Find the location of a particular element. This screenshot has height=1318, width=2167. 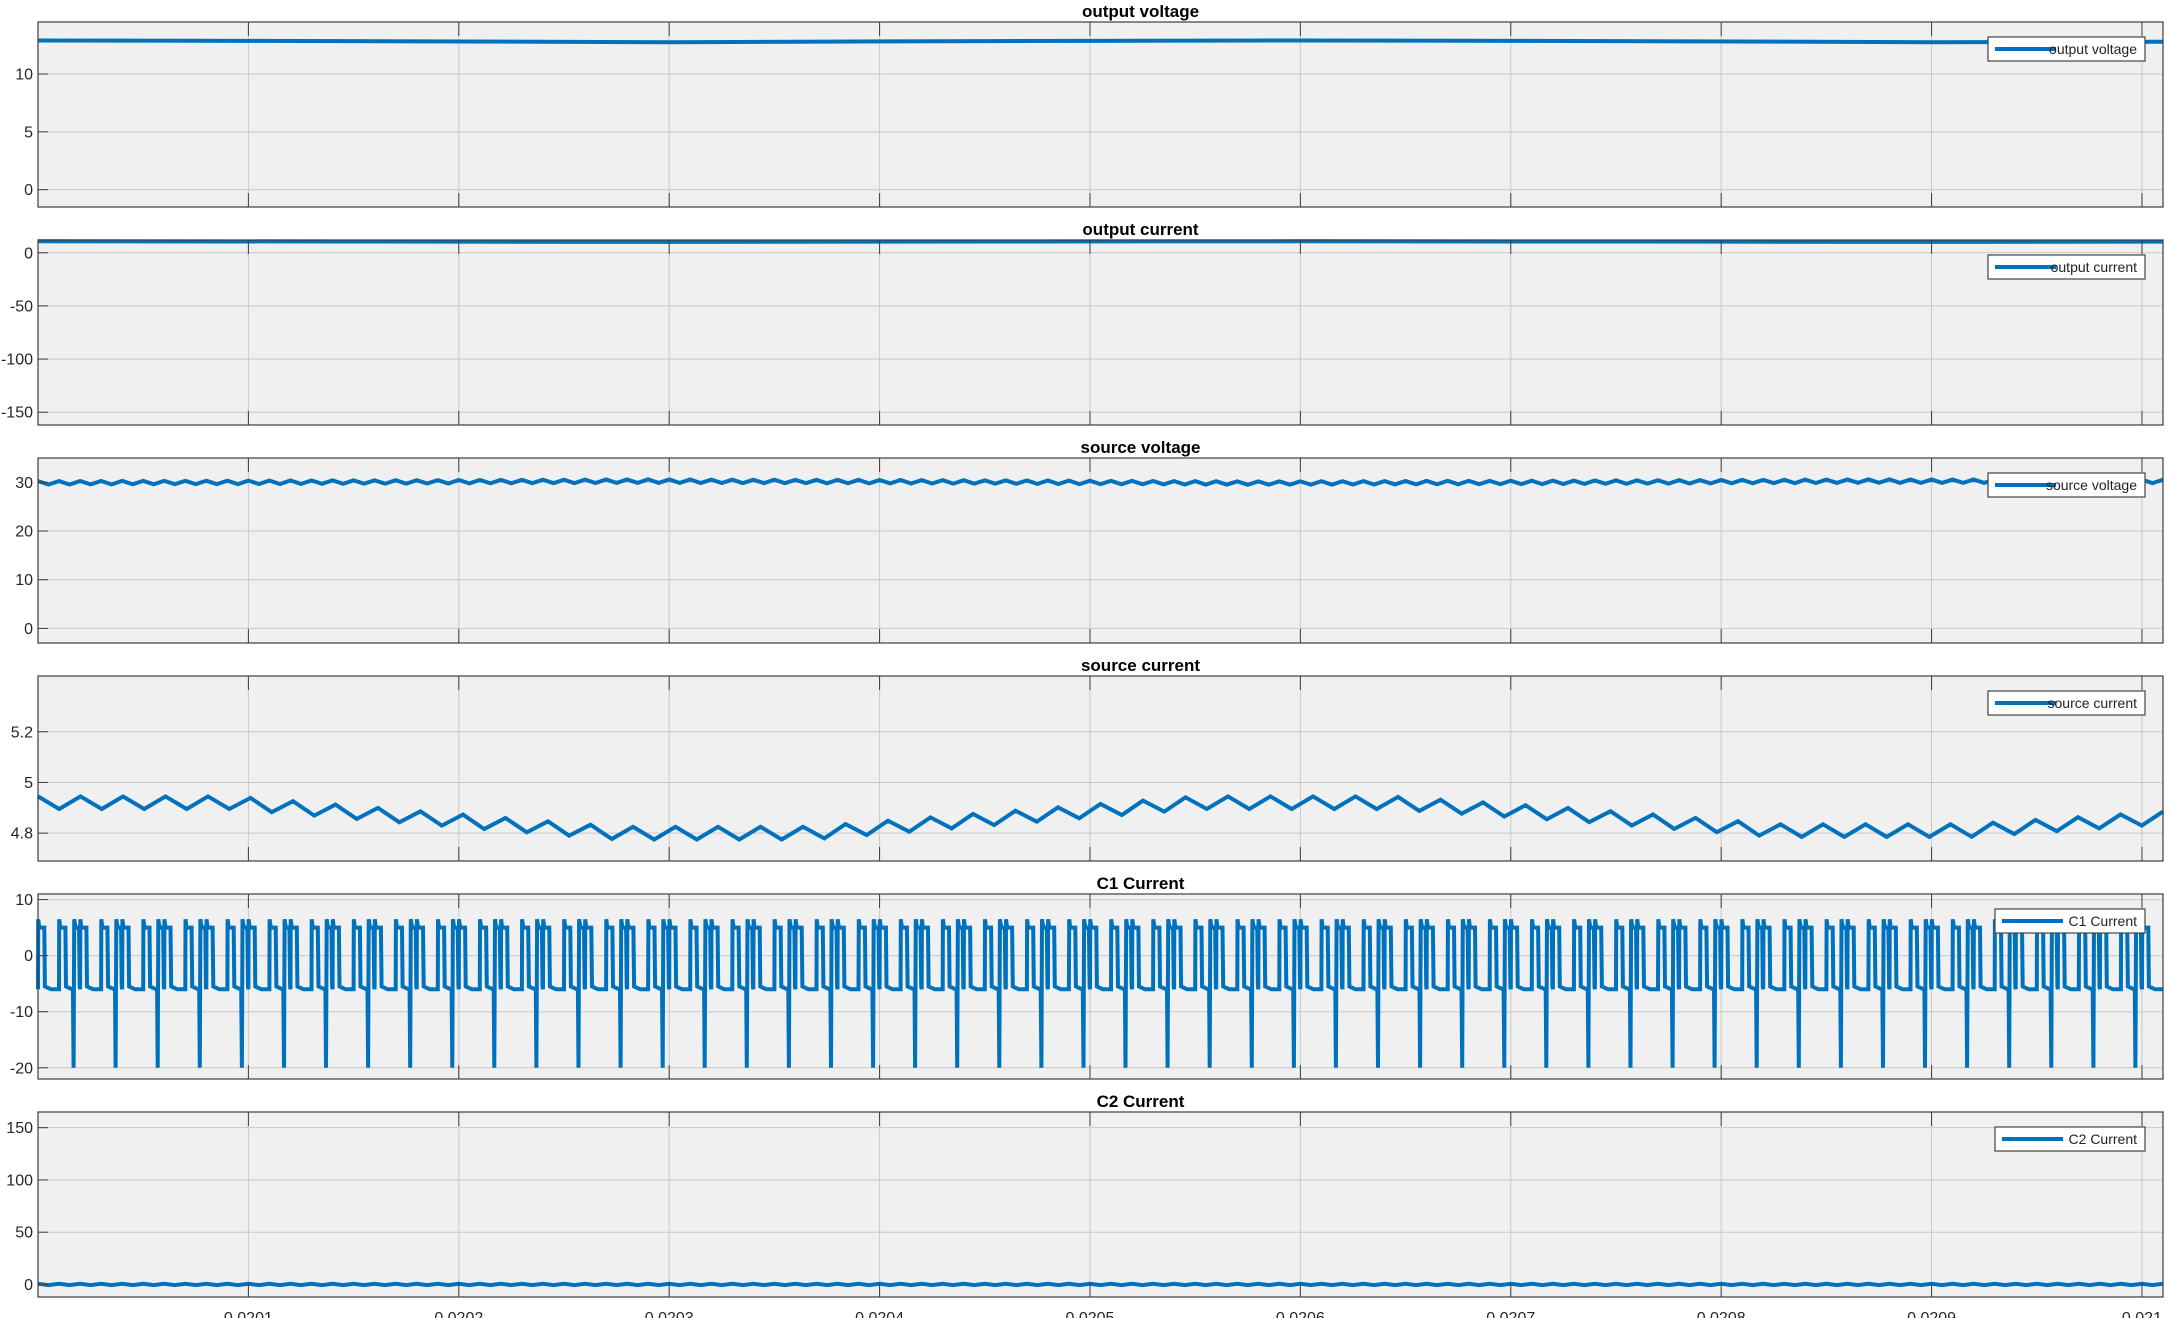

x-tick-label: 0.0206 is located at coordinates (1300, 1314).